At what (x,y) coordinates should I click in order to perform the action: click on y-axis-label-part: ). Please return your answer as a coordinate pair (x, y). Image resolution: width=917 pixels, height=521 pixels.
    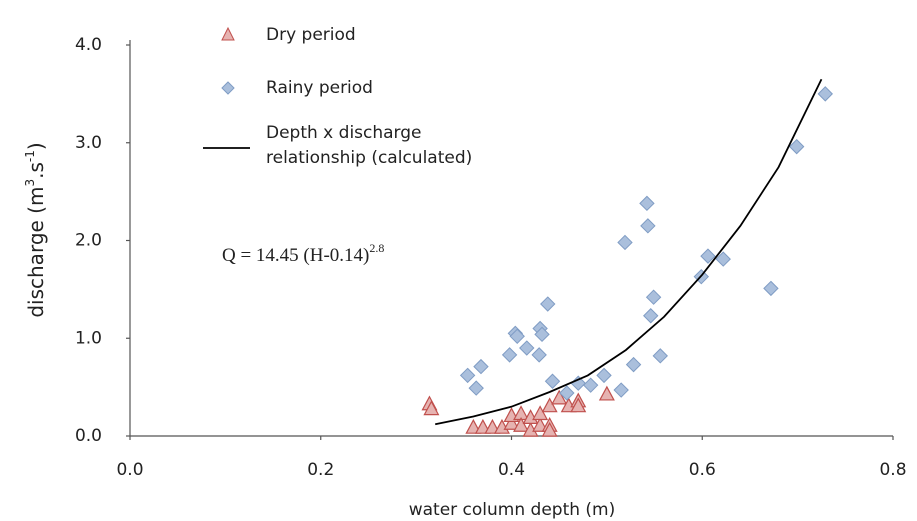
    Looking at the image, I should click on (36, 146).